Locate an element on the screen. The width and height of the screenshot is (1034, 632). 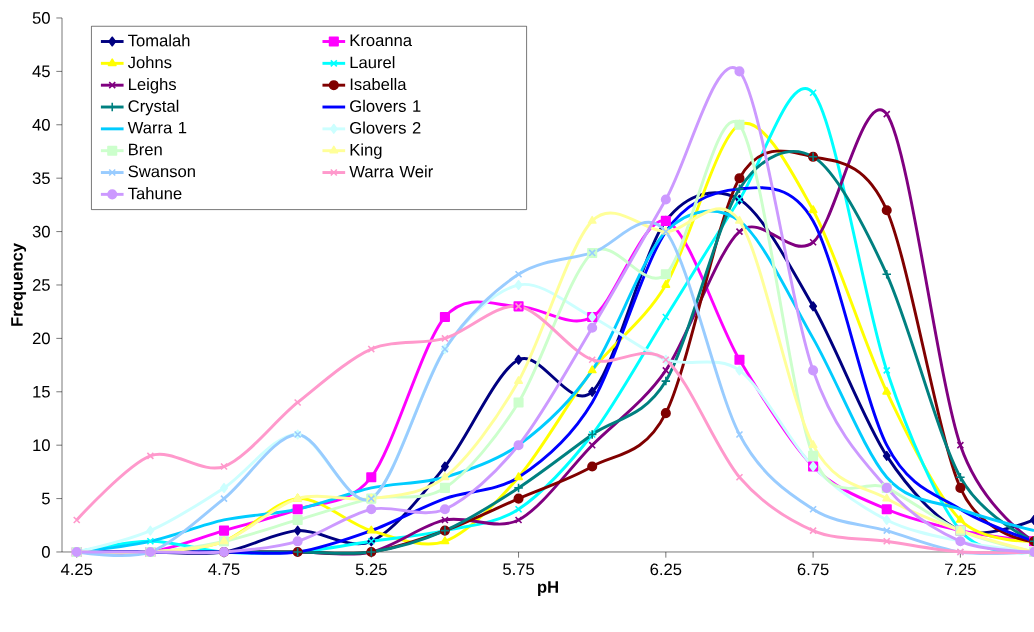
legend-label: Tahune is located at coordinates (155, 193).